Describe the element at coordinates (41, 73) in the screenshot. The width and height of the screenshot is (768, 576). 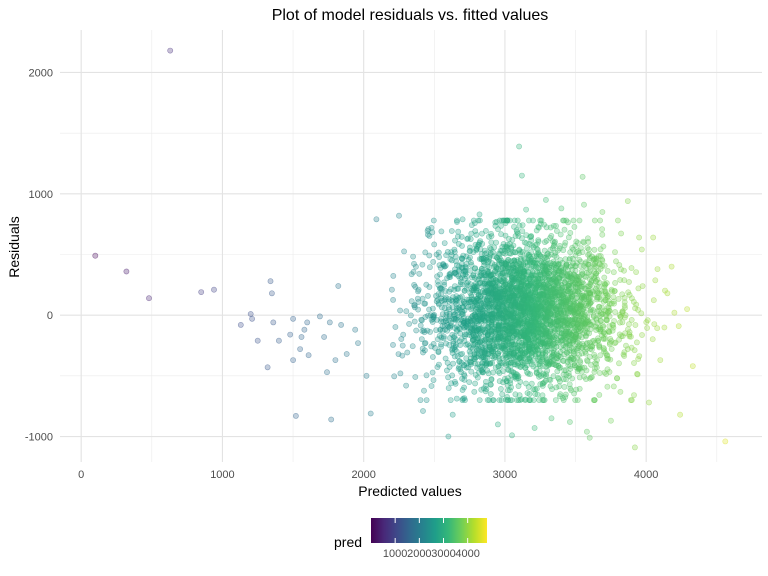
I see `y-tick-label: 2000` at that location.